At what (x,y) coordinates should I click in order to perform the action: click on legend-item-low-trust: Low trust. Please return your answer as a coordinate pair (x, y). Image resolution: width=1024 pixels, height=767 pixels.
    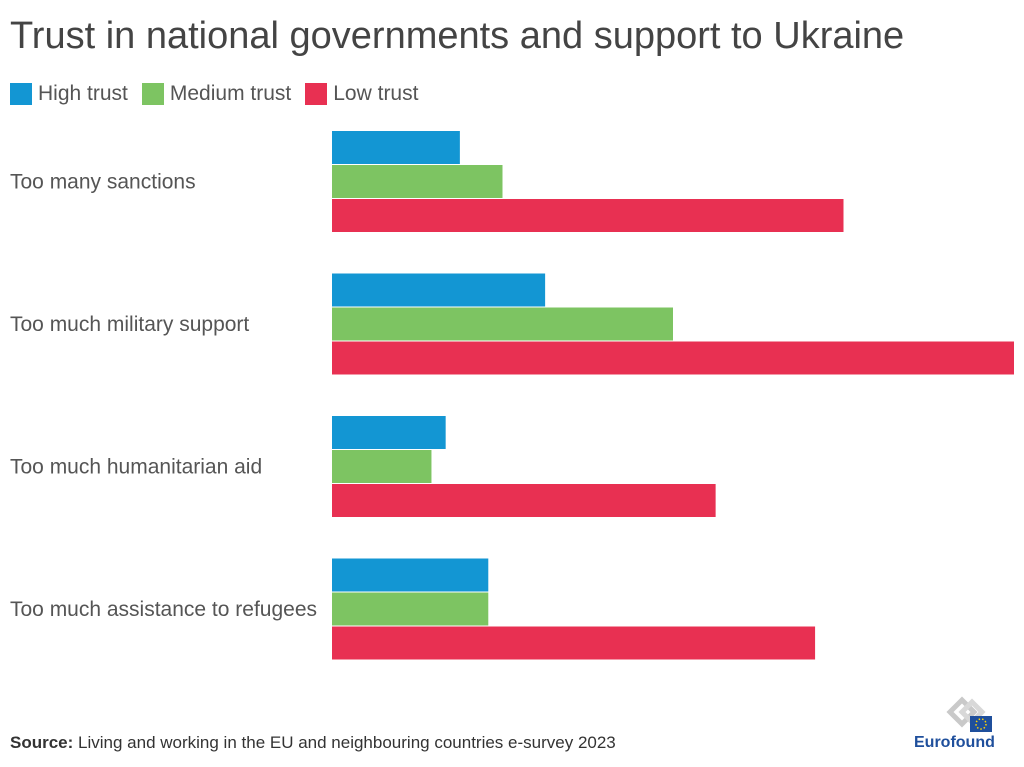
    Looking at the image, I should click on (361, 94).